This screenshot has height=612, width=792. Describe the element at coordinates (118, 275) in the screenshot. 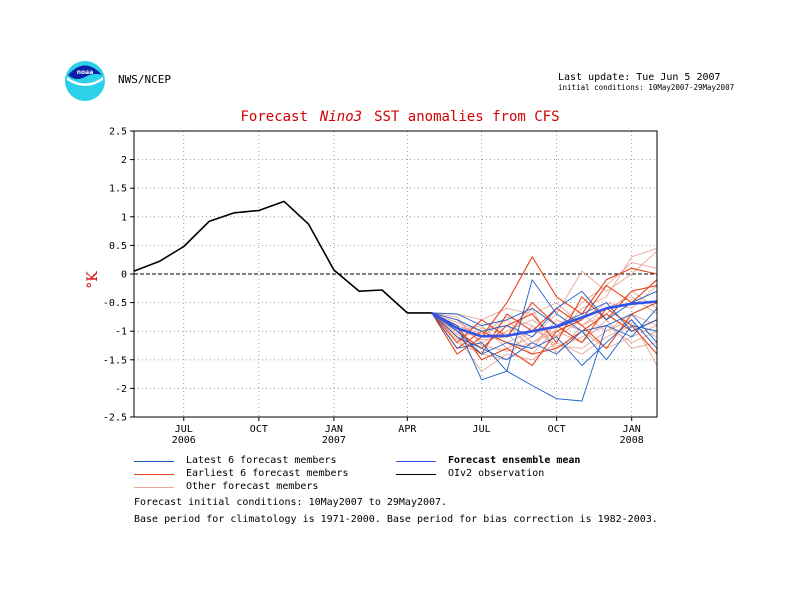

I see `y-axis-ticks: 2.5 2 1.5 1 0.5 0 -0.5 -1 -1.5 -2 -2.5` at that location.